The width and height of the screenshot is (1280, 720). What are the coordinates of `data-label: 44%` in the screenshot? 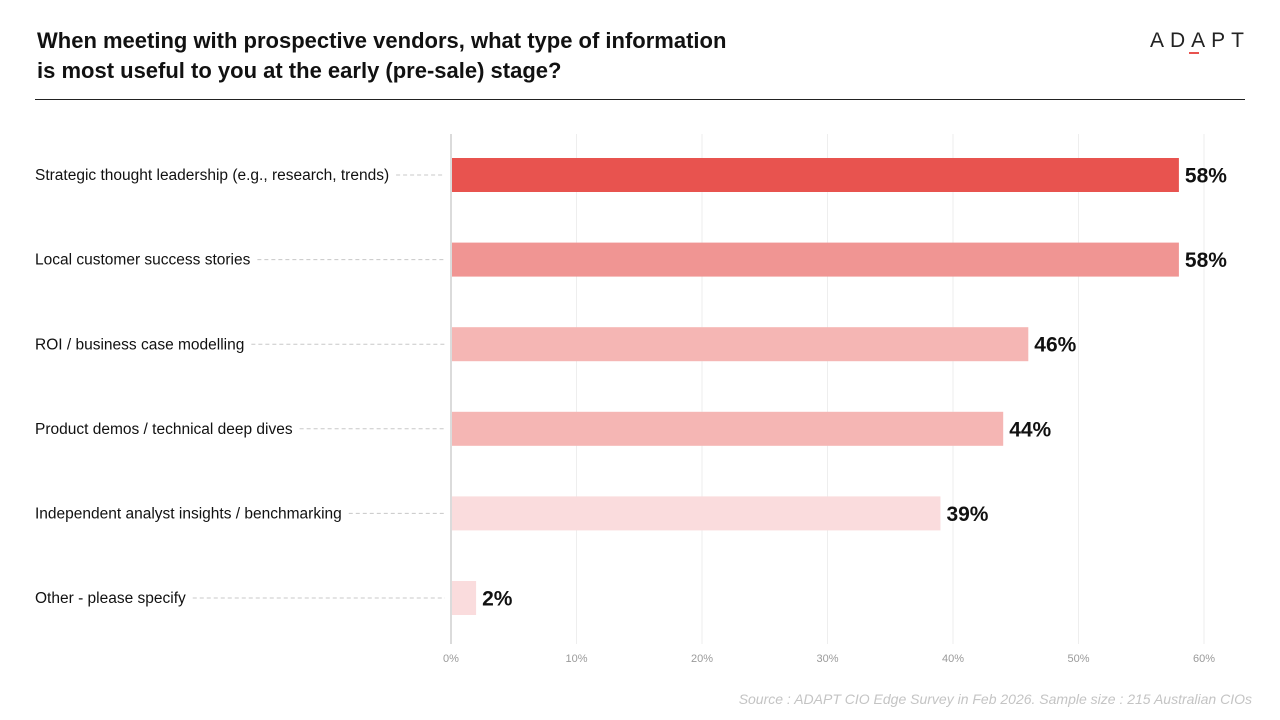 It's located at (1030, 429).